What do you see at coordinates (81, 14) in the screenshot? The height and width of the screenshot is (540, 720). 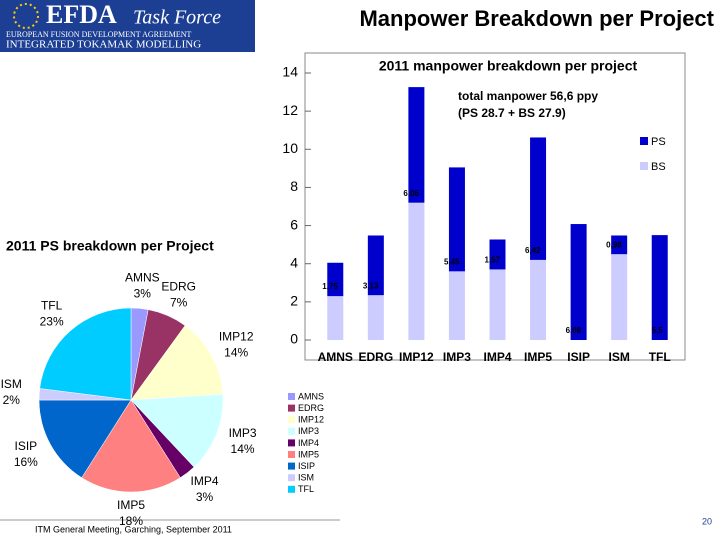 I see `logo: EFDA` at bounding box center [81, 14].